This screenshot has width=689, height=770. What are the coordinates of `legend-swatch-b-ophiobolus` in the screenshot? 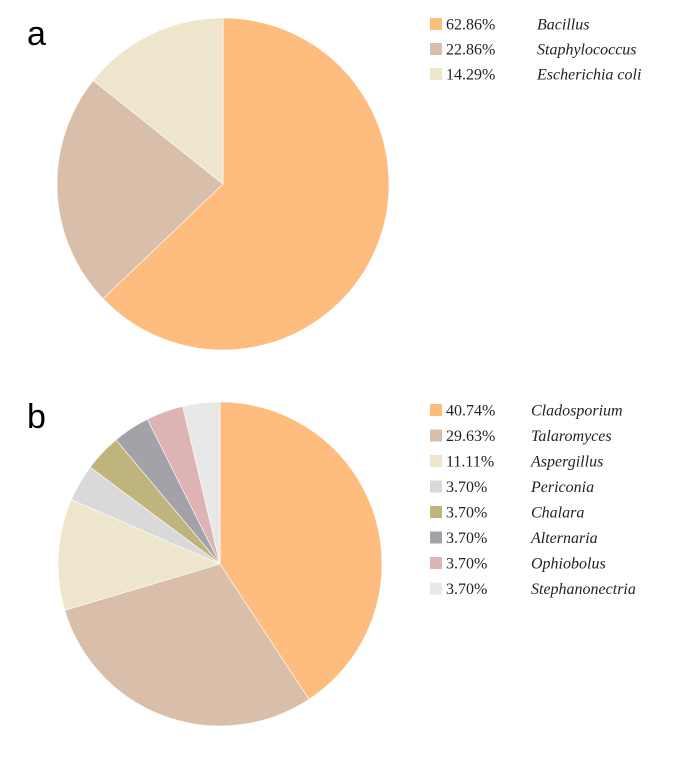 It's located at (436, 563).